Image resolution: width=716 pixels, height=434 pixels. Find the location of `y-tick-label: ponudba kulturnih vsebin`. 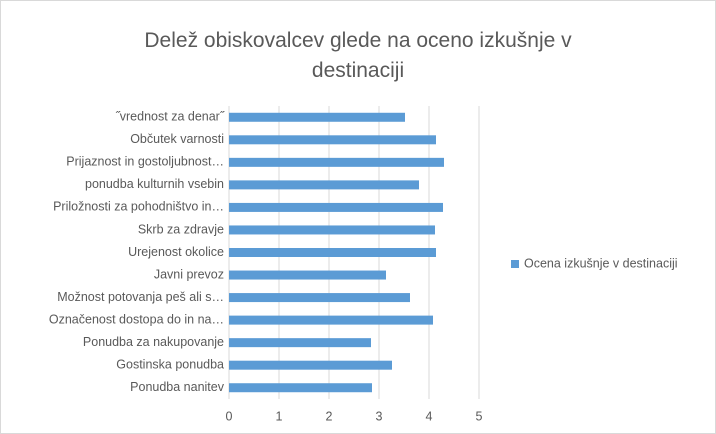

y-tick-label: ponudba kulturnih vsebin is located at coordinates (154, 184).